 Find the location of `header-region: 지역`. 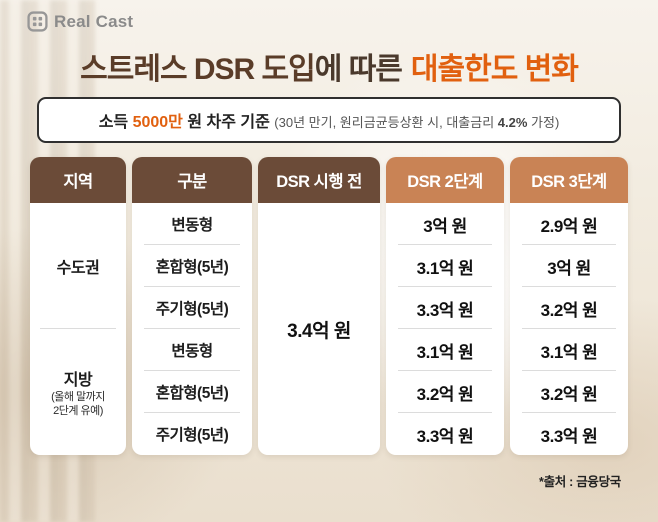

header-region: 지역 is located at coordinates (78, 180).